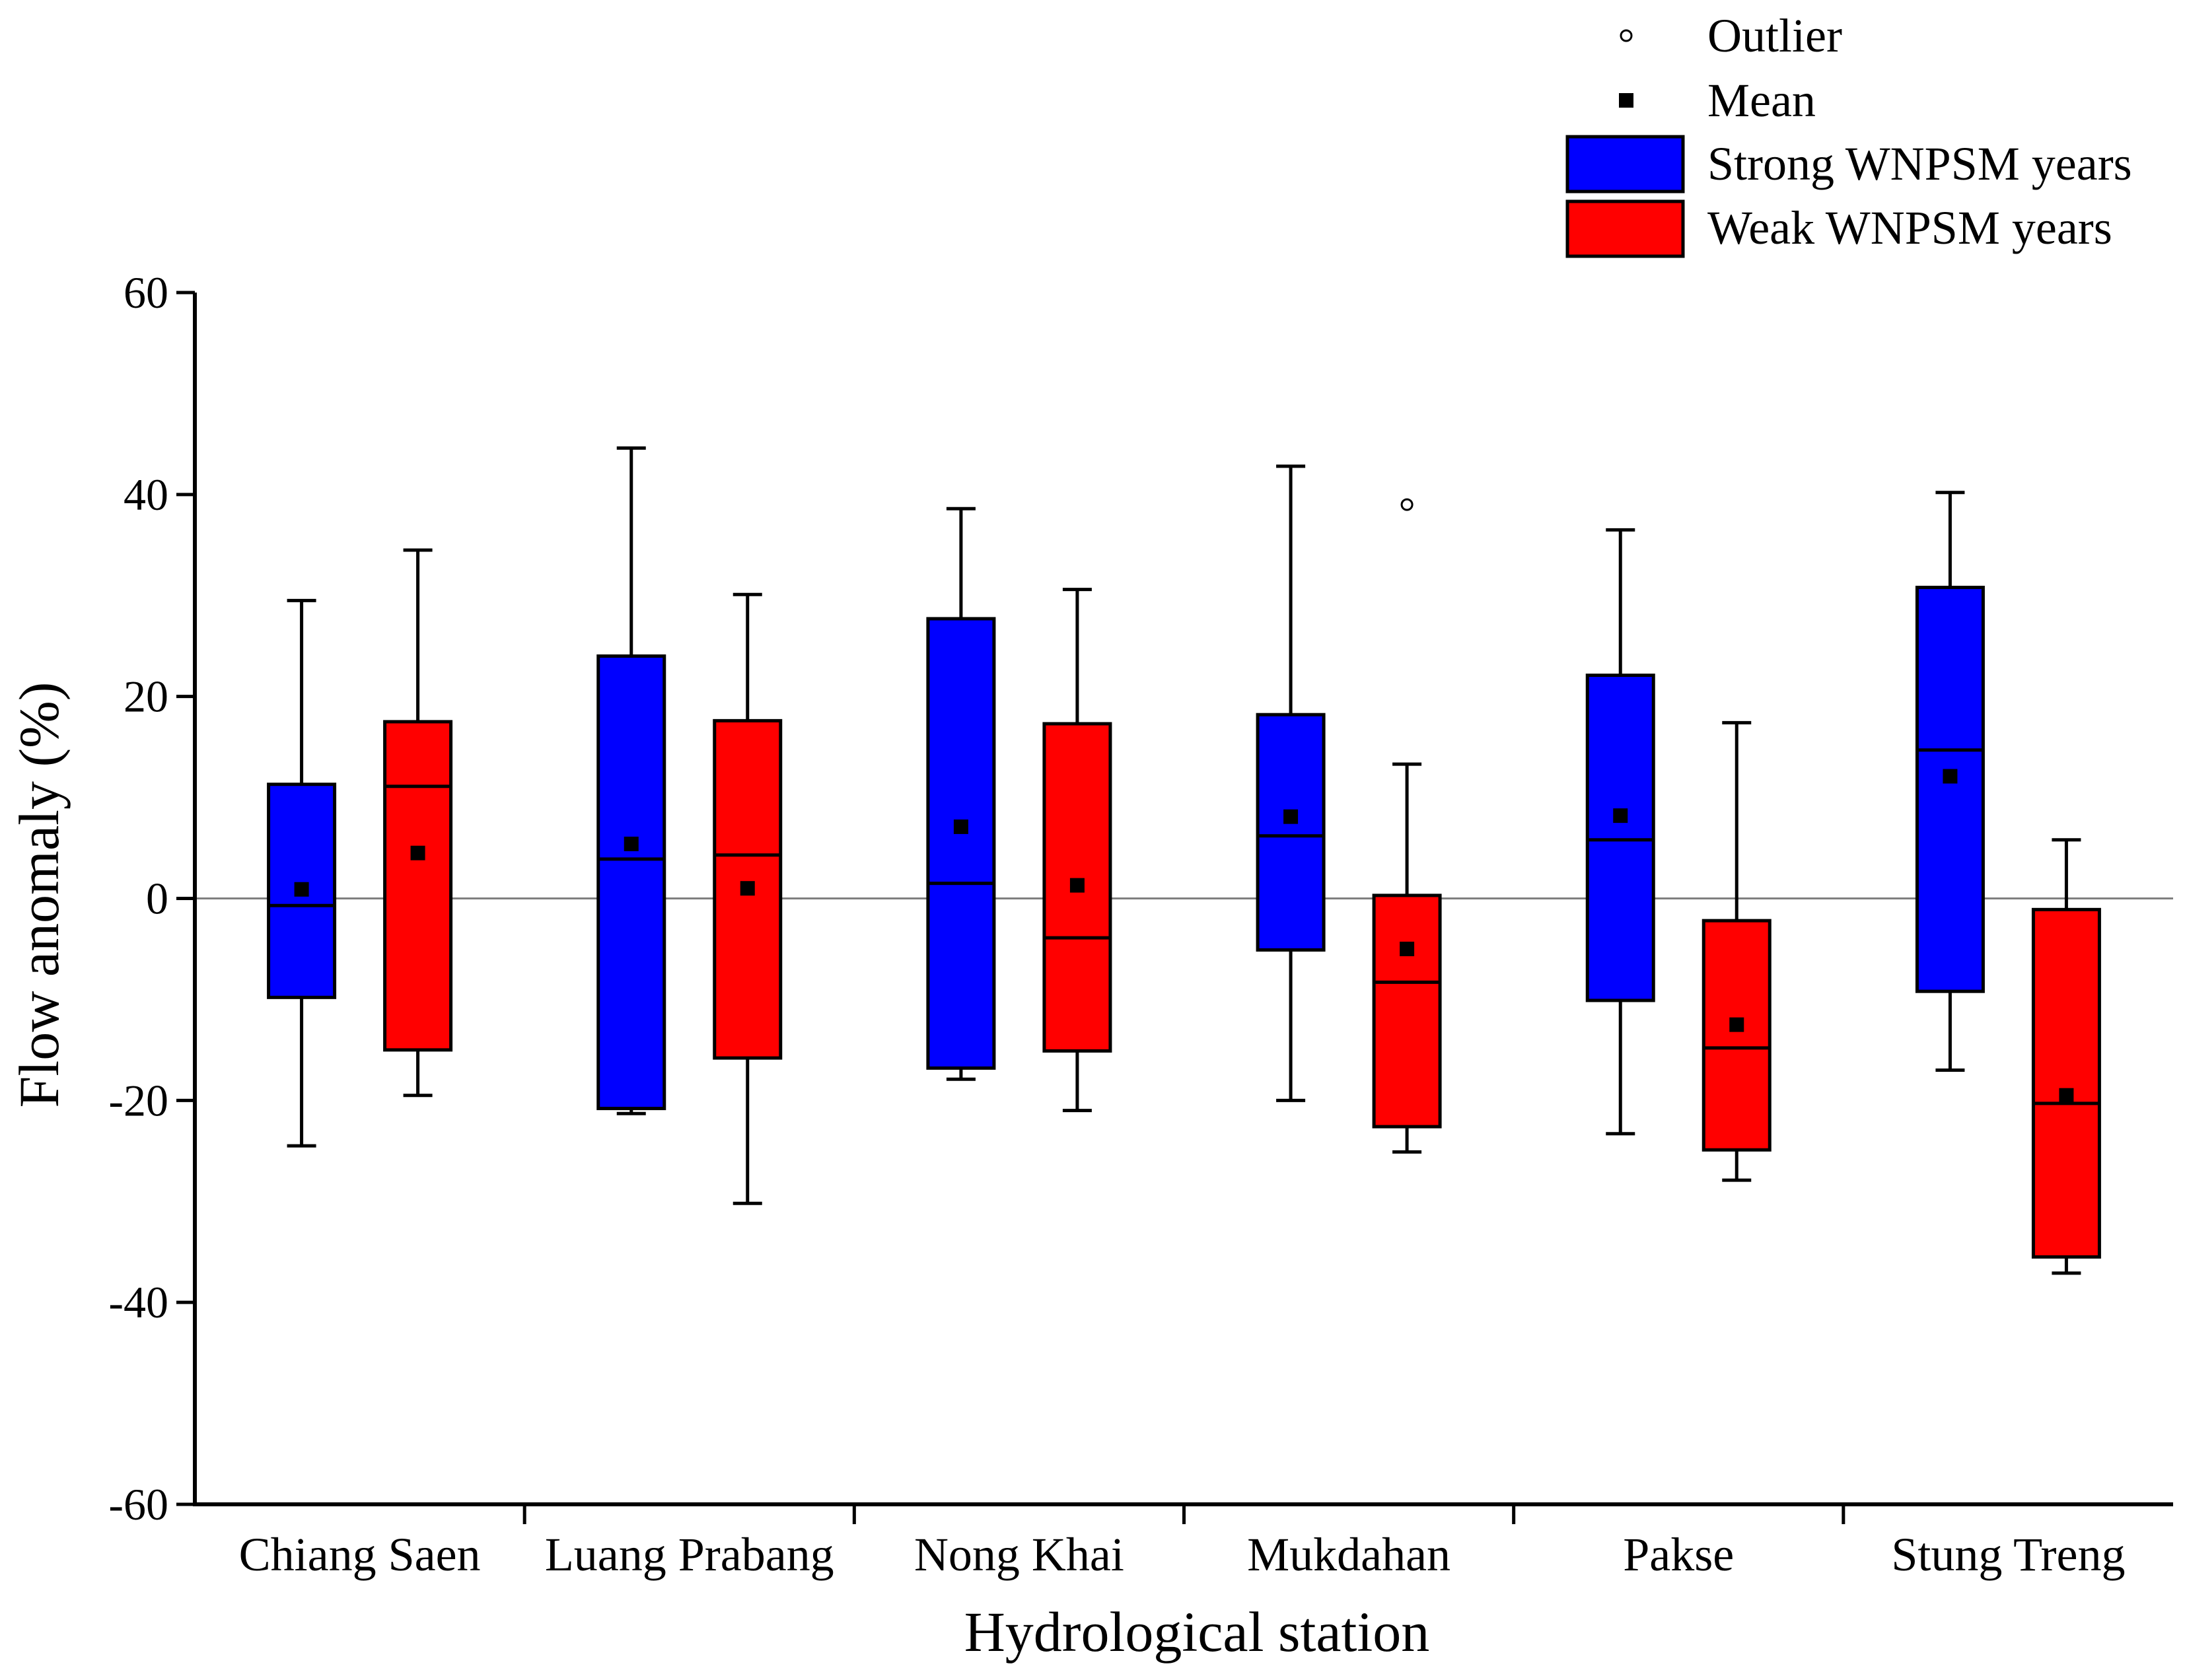 The image size is (2185, 1680). Describe the element at coordinates (1774, 35) in the screenshot. I see `legend-outlier-label: Outlier` at that location.